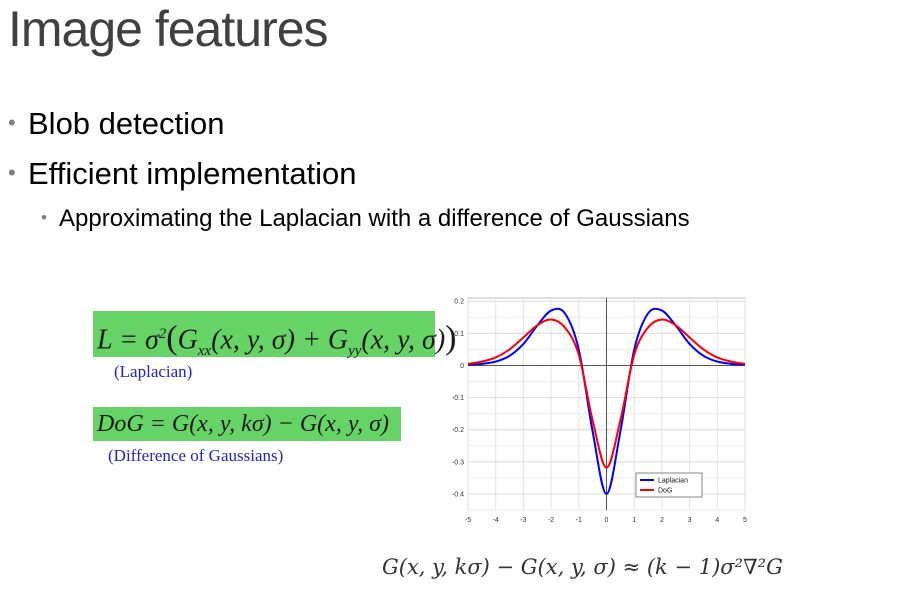 The width and height of the screenshot is (902, 607). What do you see at coordinates (458, 494) in the screenshot?
I see `y-tick-label: -0.4` at bounding box center [458, 494].